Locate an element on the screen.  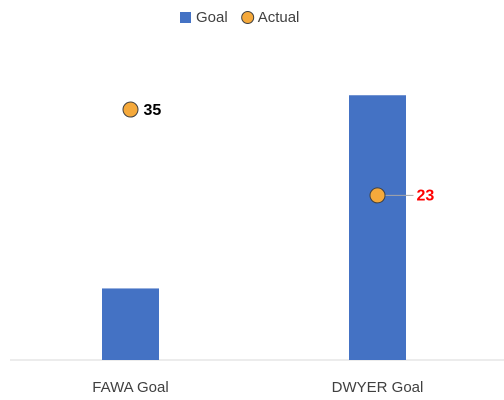
x-tick-label: FAWA Goal is located at coordinates (130, 387).